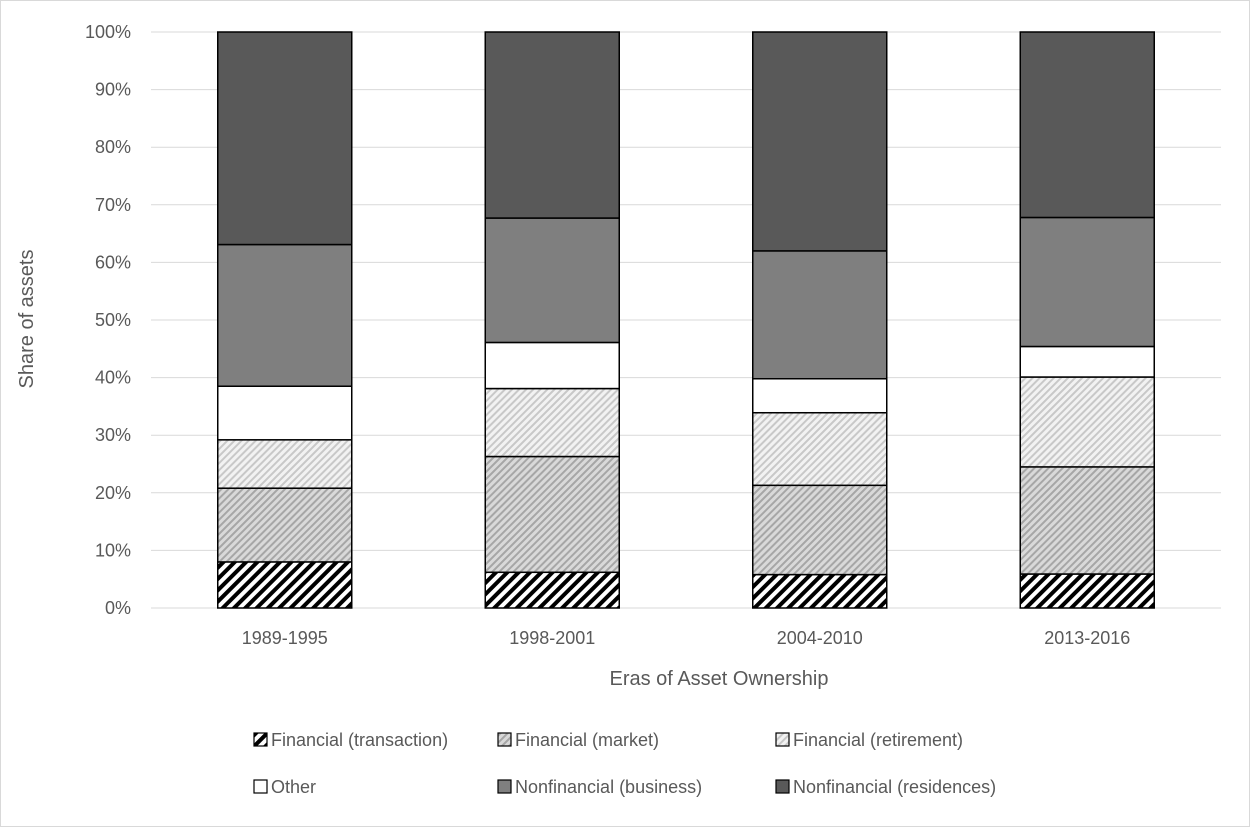  Describe the element at coordinates (108, 32) in the screenshot. I see `y-tick-label: 100%` at that location.